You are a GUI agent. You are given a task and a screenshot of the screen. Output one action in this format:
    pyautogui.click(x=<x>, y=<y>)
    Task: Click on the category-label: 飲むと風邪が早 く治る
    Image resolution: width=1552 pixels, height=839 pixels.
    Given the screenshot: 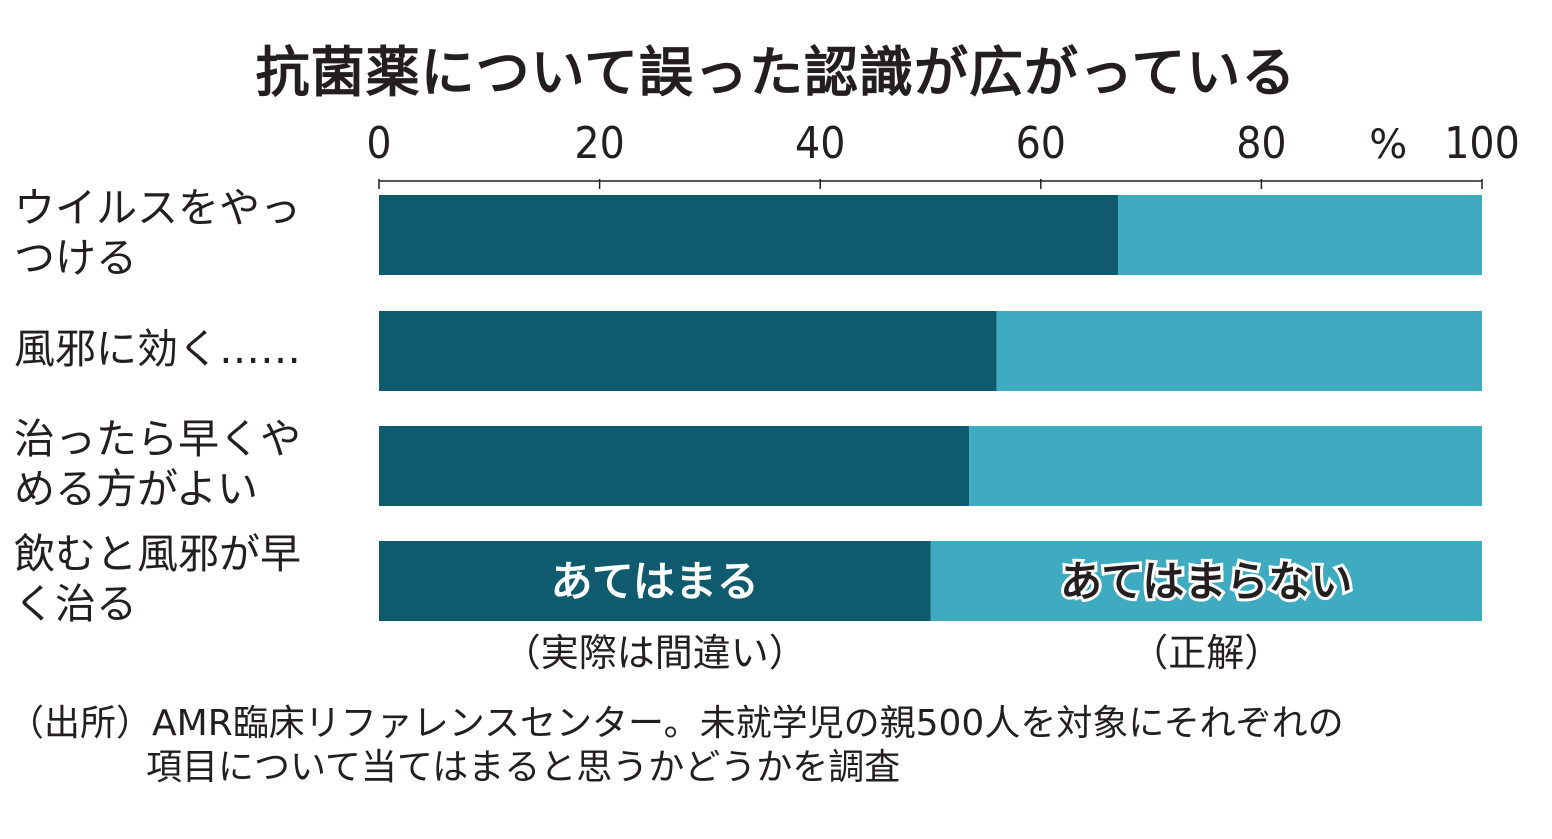 What is the action you would take?
    pyautogui.click(x=157, y=579)
    